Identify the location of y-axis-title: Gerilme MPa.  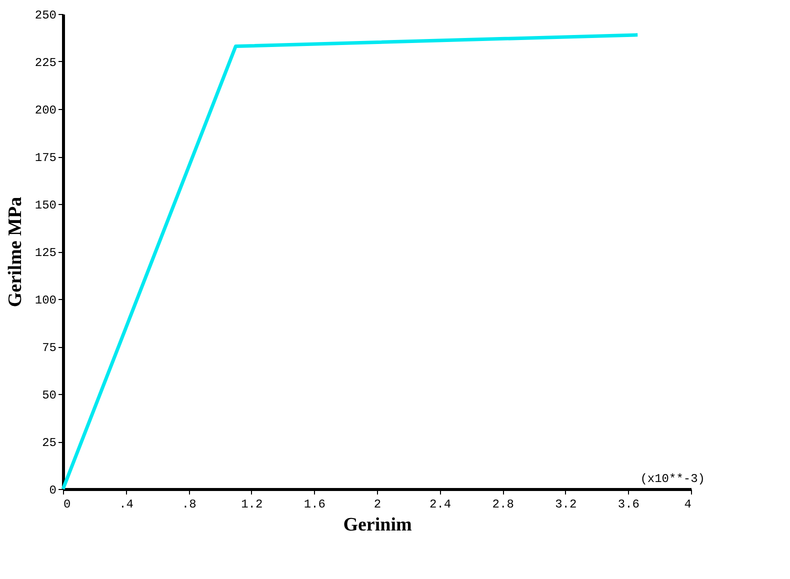
(15, 252).